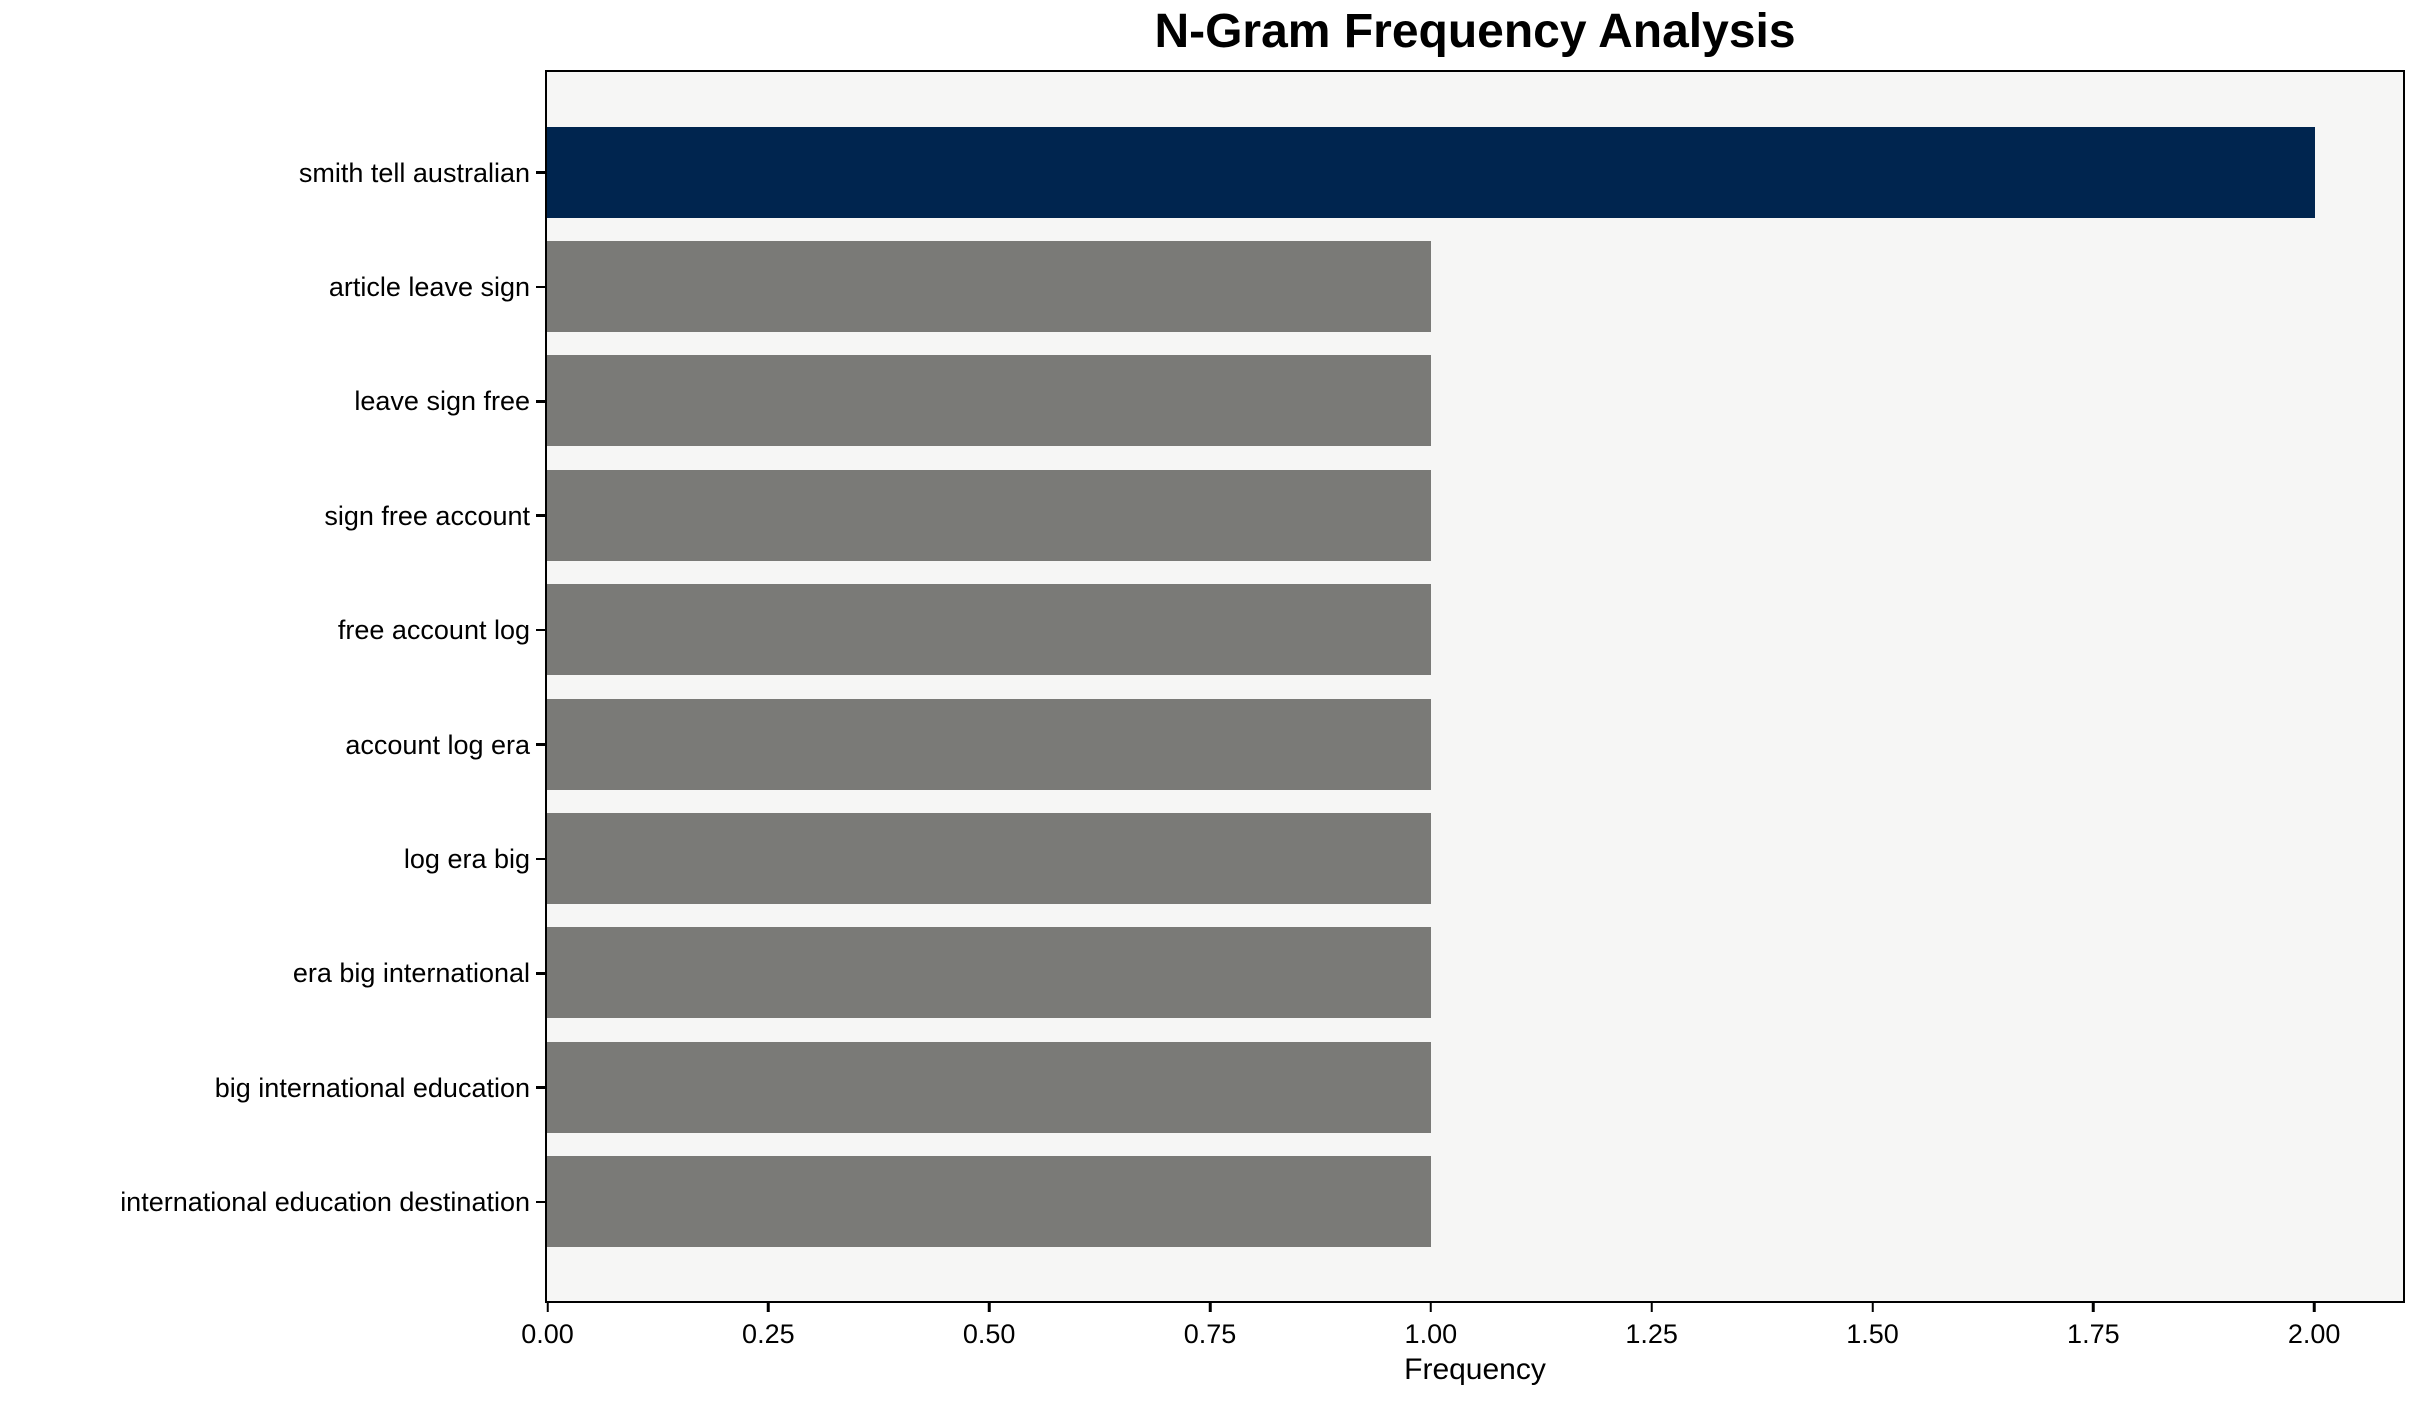 Image resolution: width=2425 pixels, height=1414 pixels. What do you see at coordinates (442, 401) in the screenshot?
I see `y-tick-label: leave sign free` at bounding box center [442, 401].